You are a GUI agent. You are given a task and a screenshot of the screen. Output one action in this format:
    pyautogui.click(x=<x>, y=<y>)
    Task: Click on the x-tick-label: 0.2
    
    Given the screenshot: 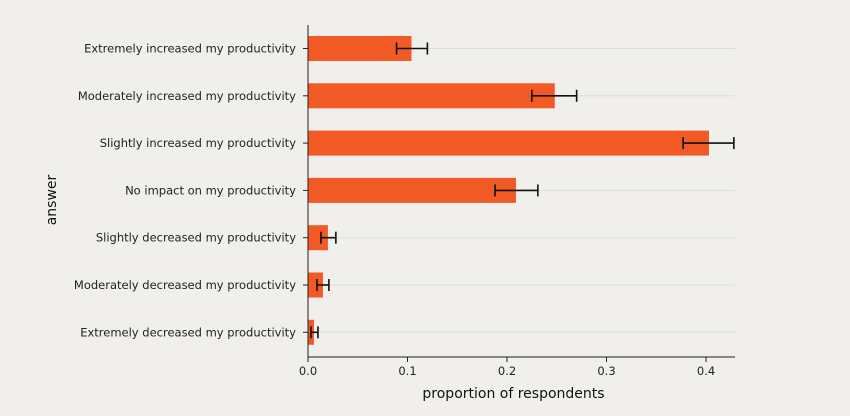 What is the action you would take?
    pyautogui.click(x=507, y=371)
    